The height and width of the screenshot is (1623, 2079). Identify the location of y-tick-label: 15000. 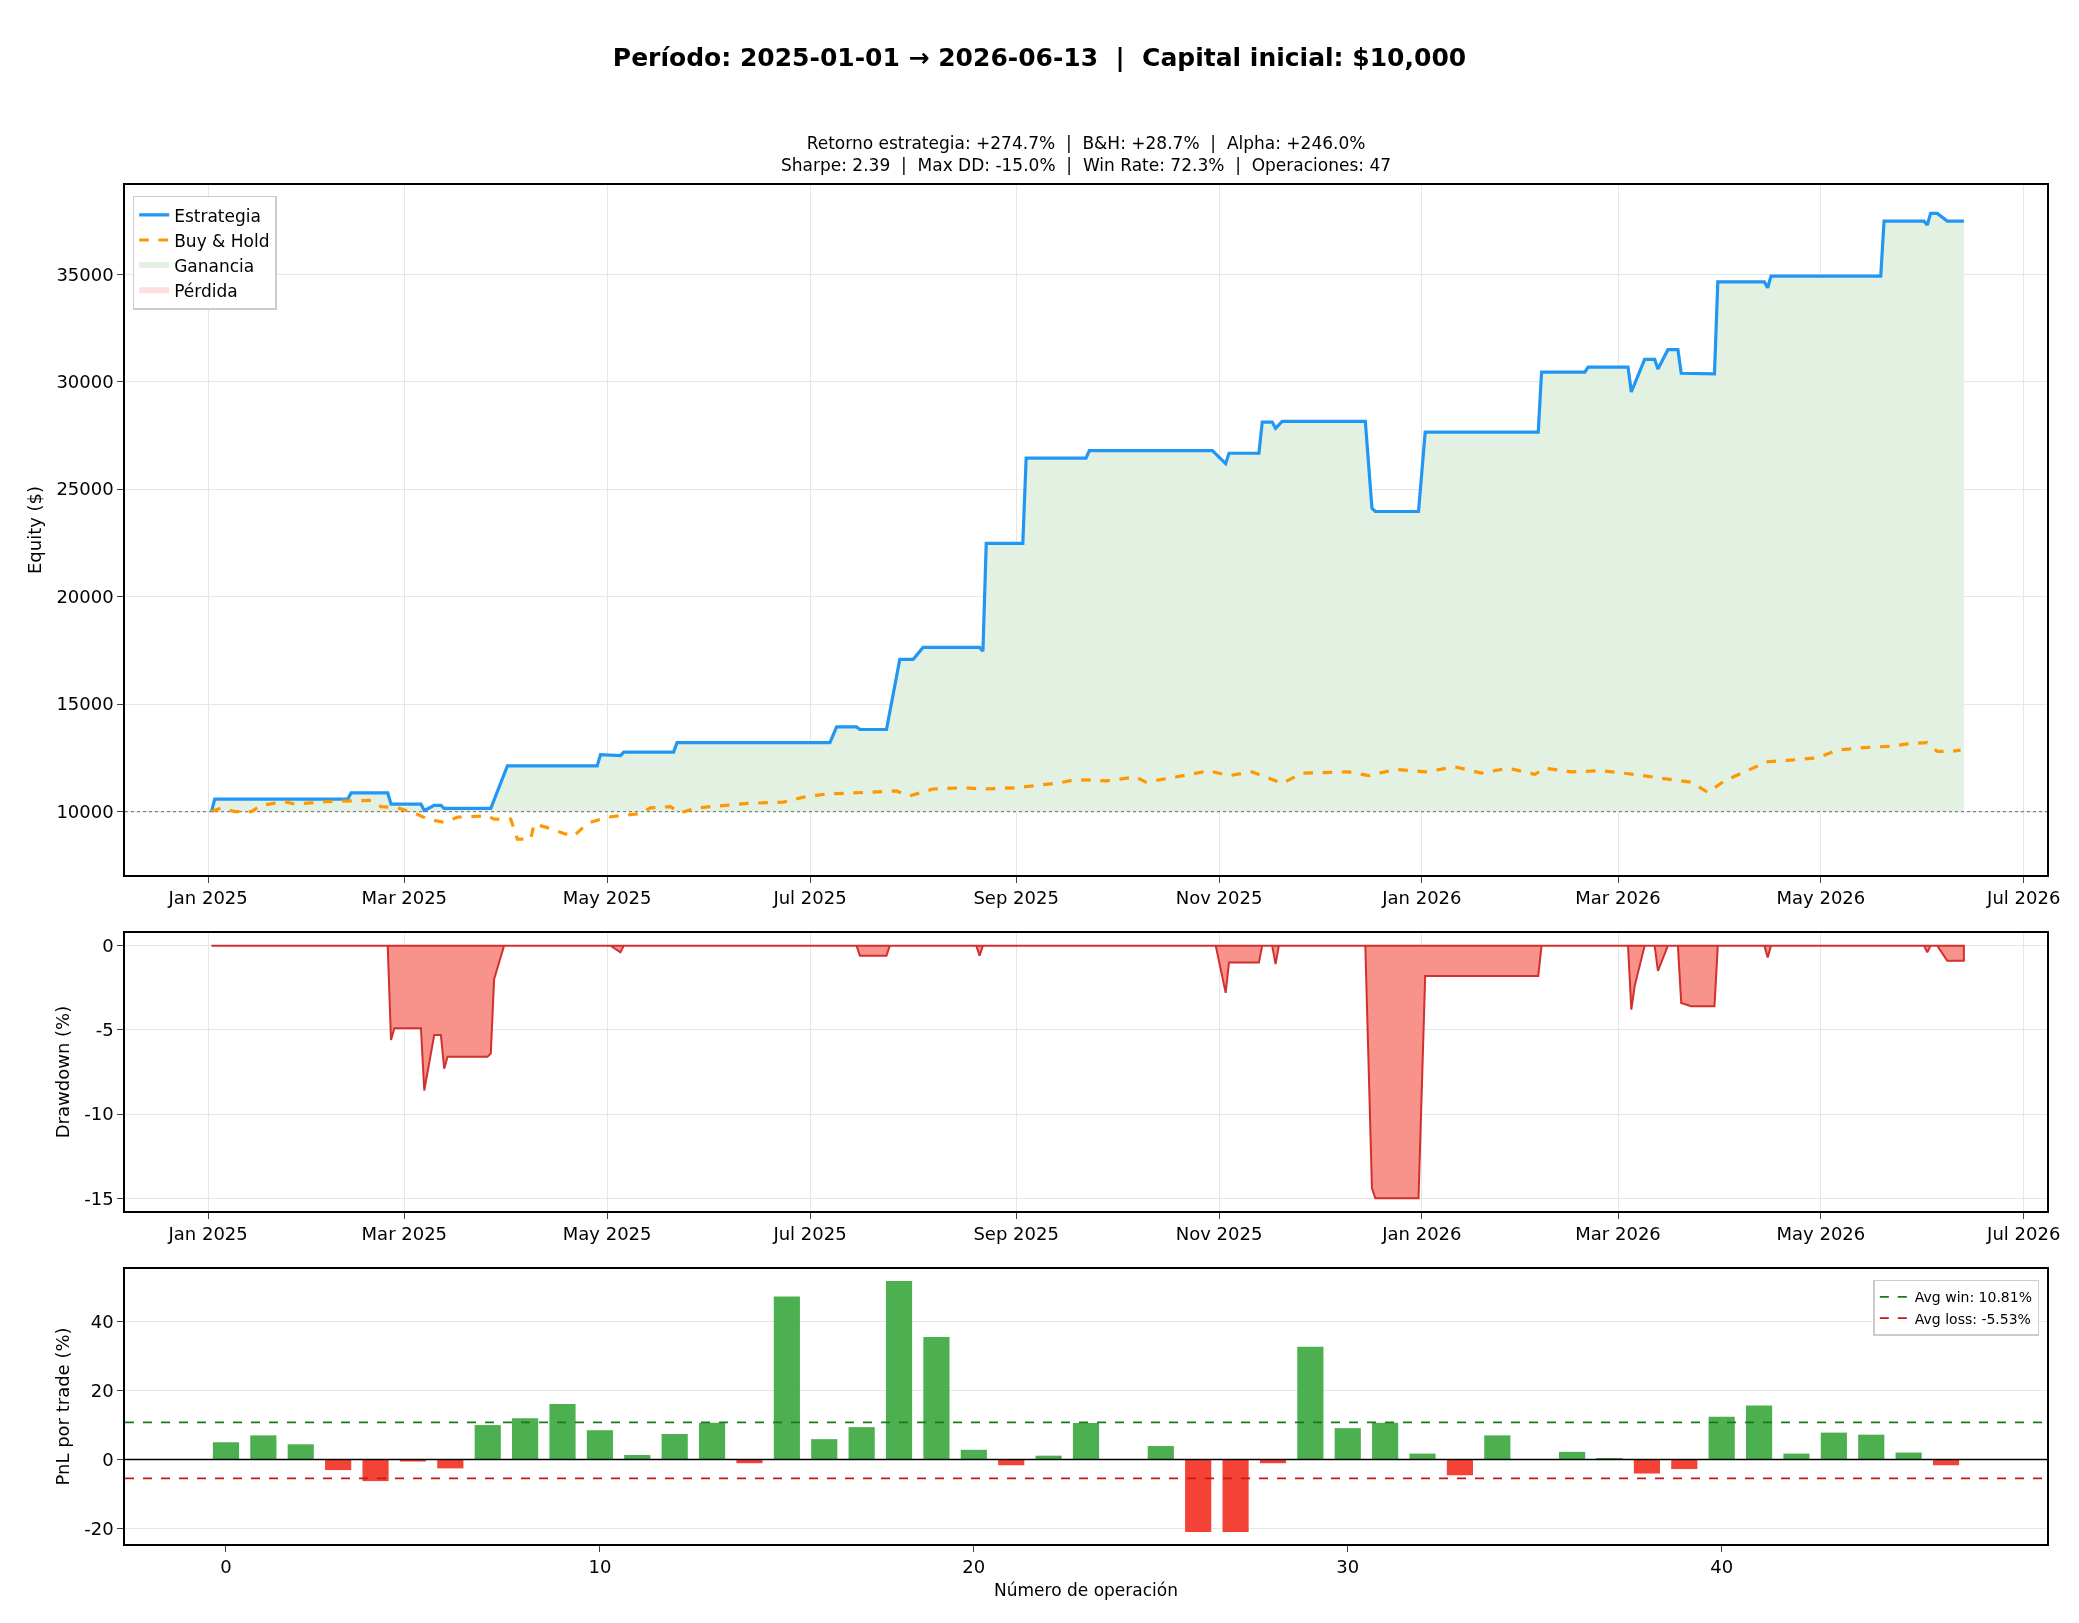
(85, 704).